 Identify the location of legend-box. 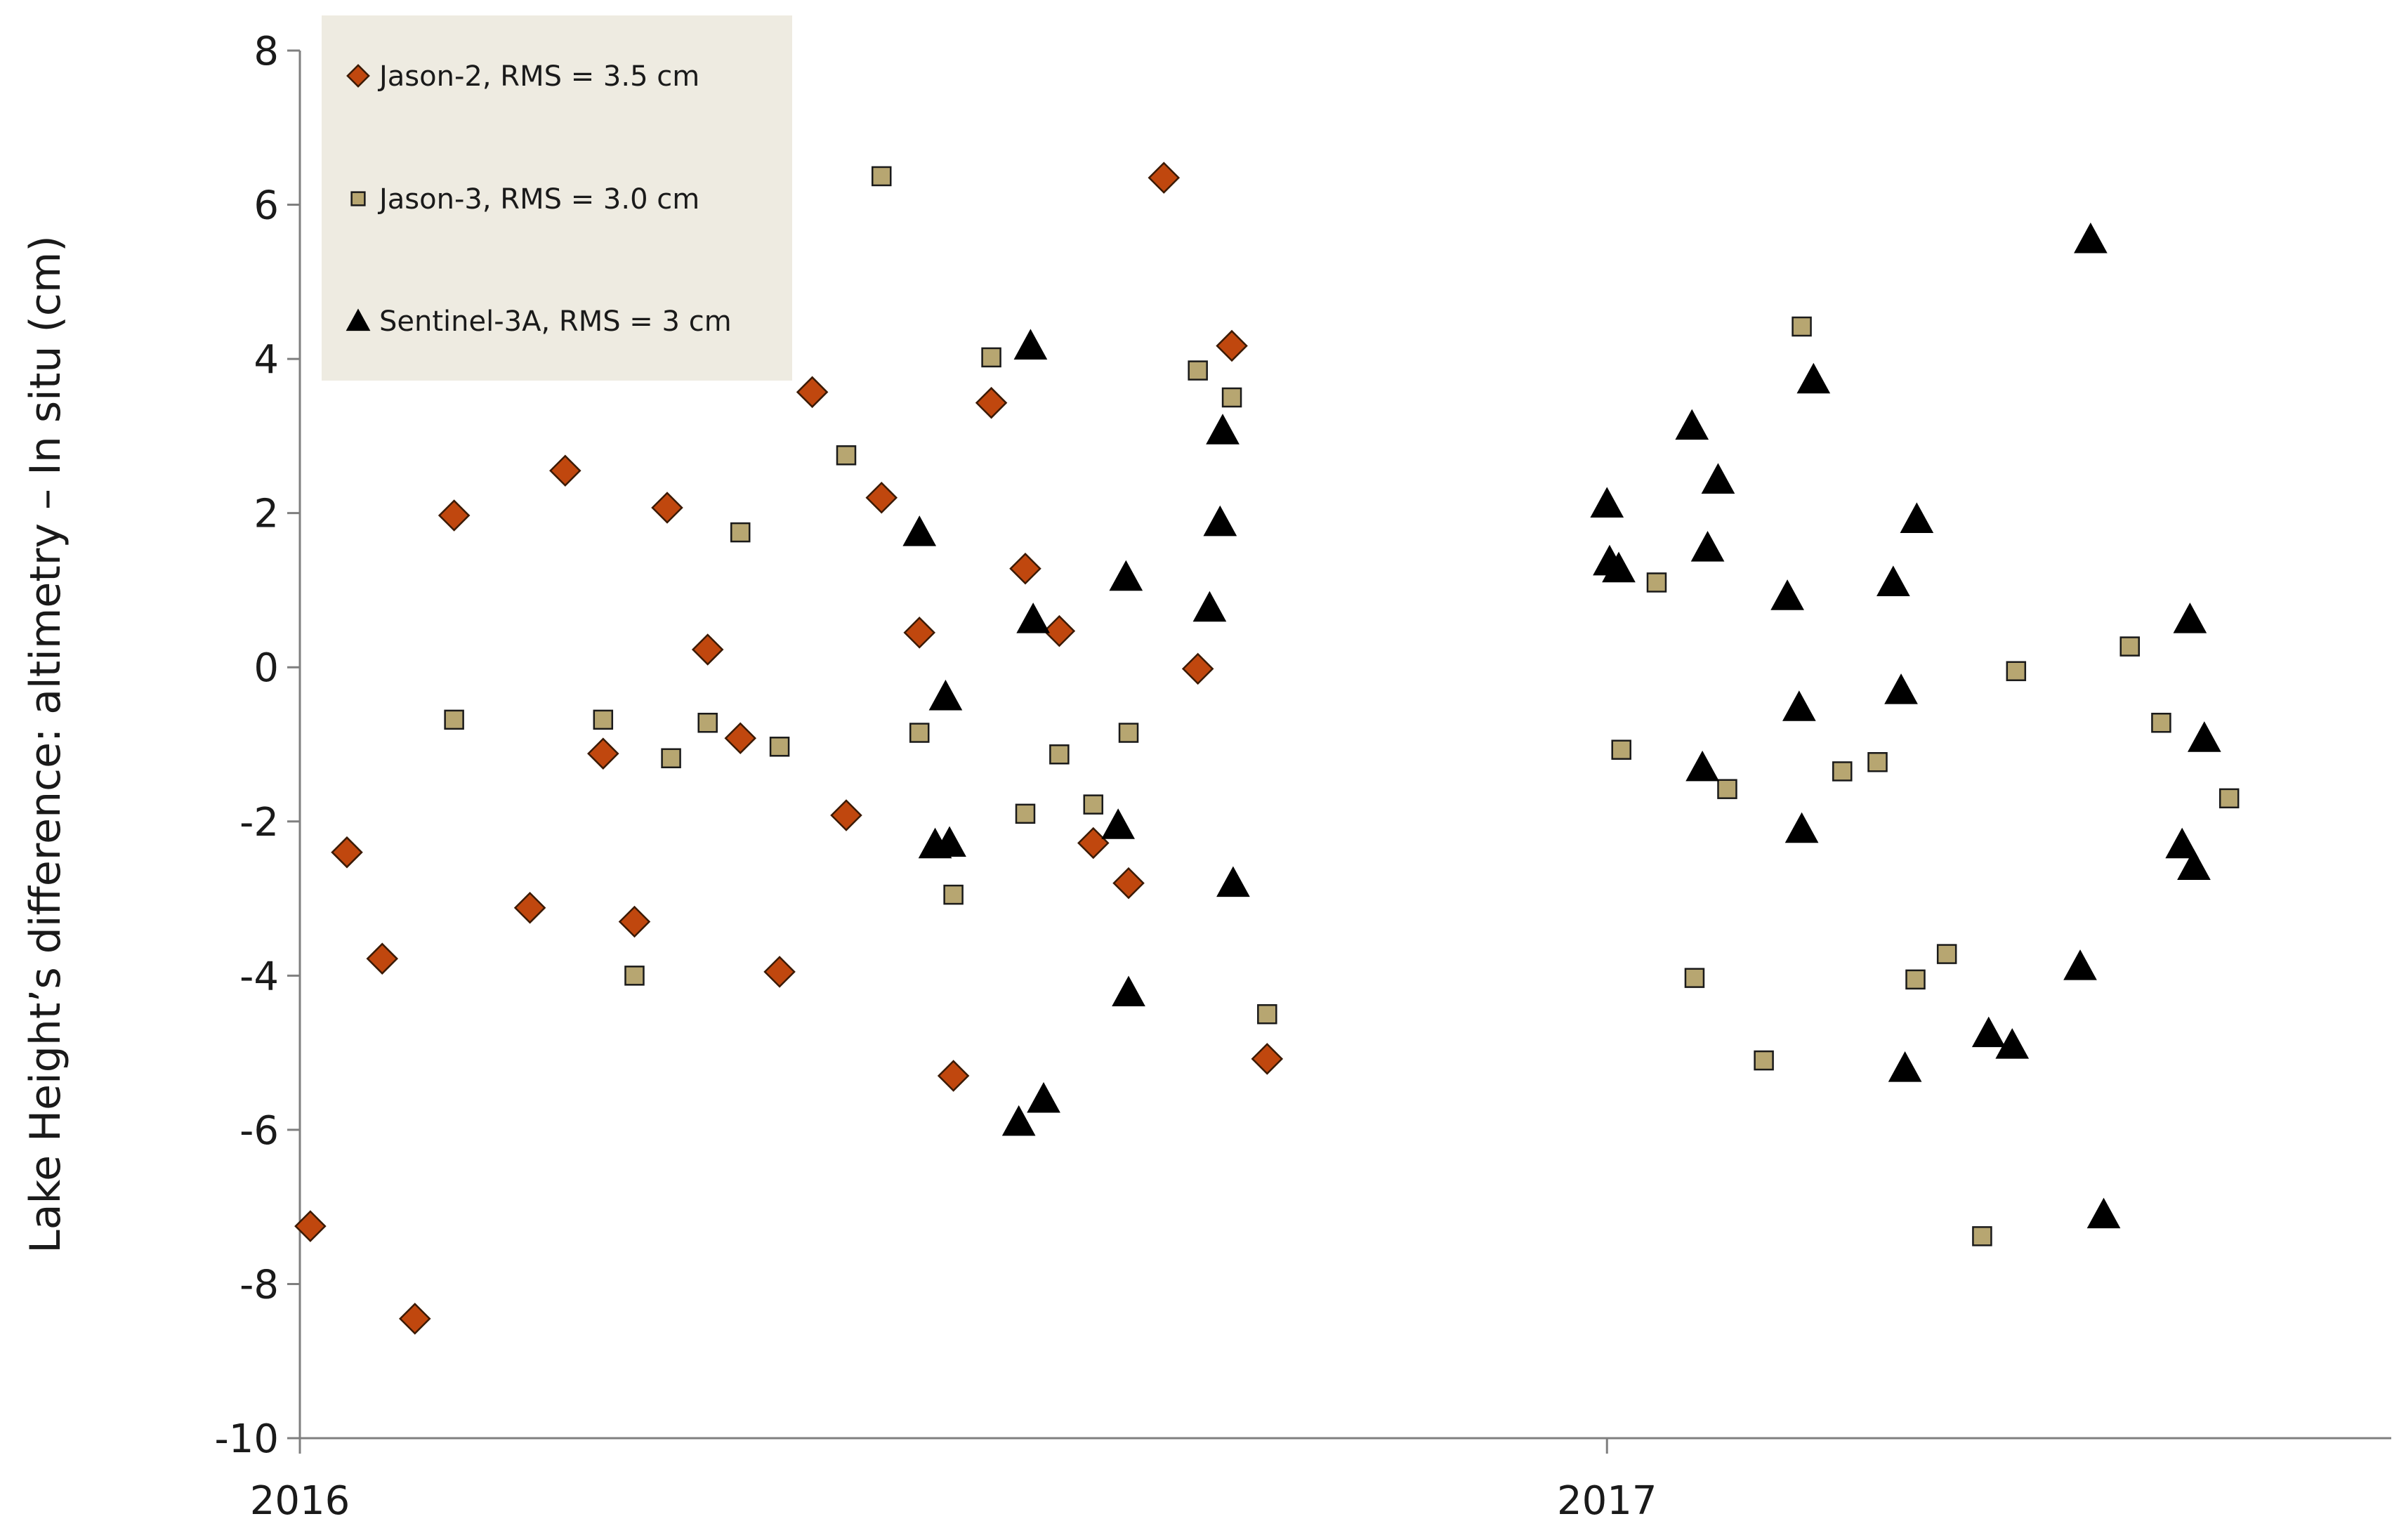
(557, 198).